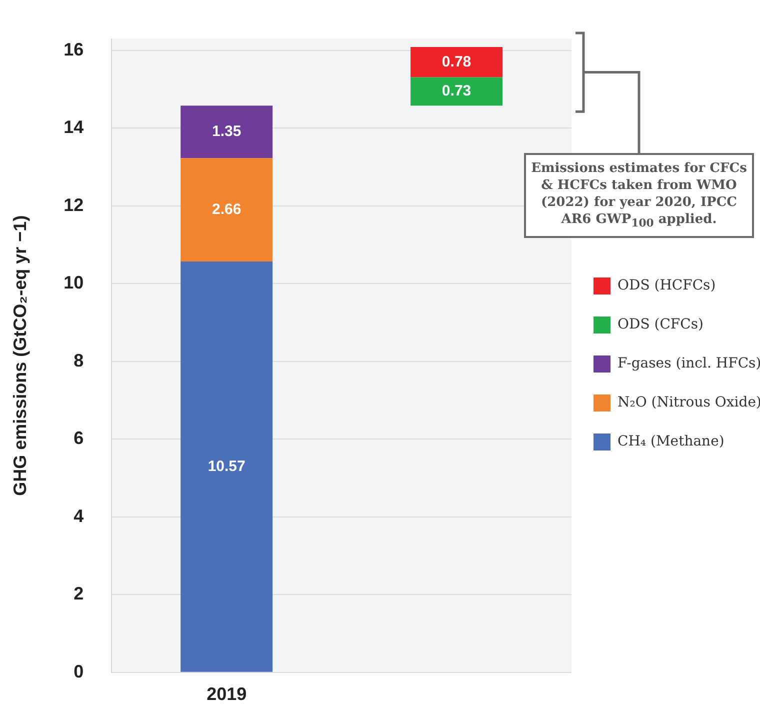 Image resolution: width=760 pixels, height=722 pixels. I want to click on x-tick-label: 2019, so click(226, 694).